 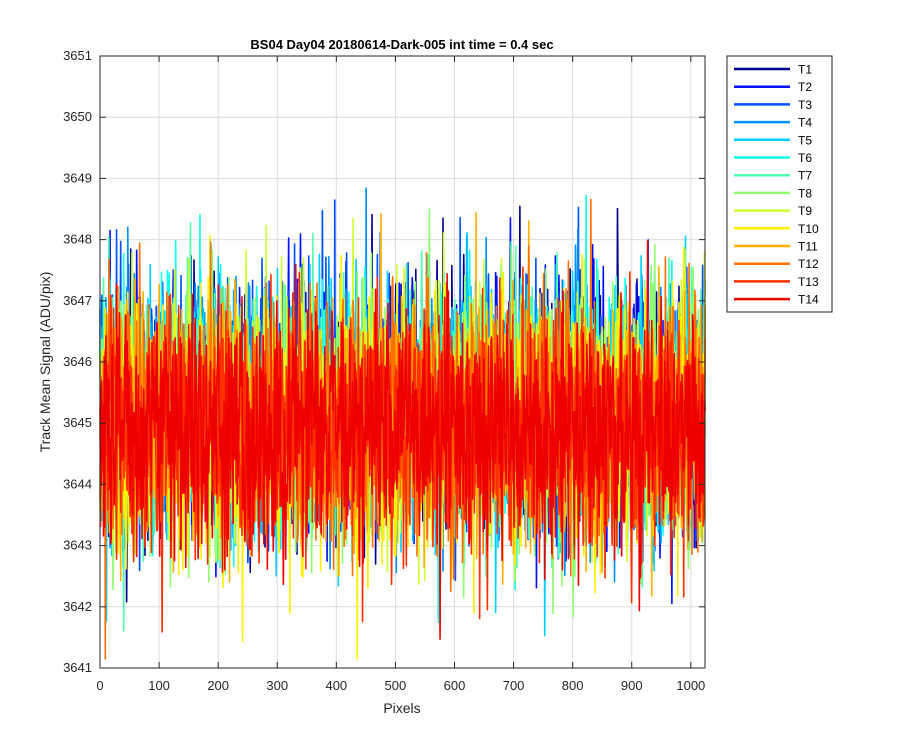 I want to click on legend-label-t5: T5, so click(x=805, y=140).